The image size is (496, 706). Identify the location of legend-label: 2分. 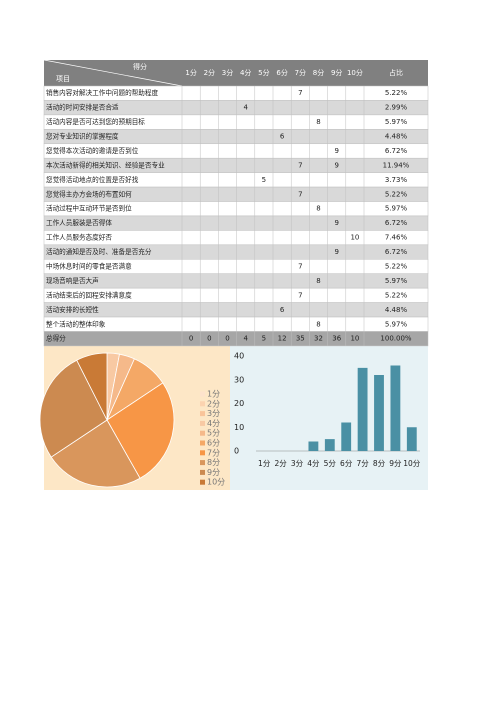
(213, 403).